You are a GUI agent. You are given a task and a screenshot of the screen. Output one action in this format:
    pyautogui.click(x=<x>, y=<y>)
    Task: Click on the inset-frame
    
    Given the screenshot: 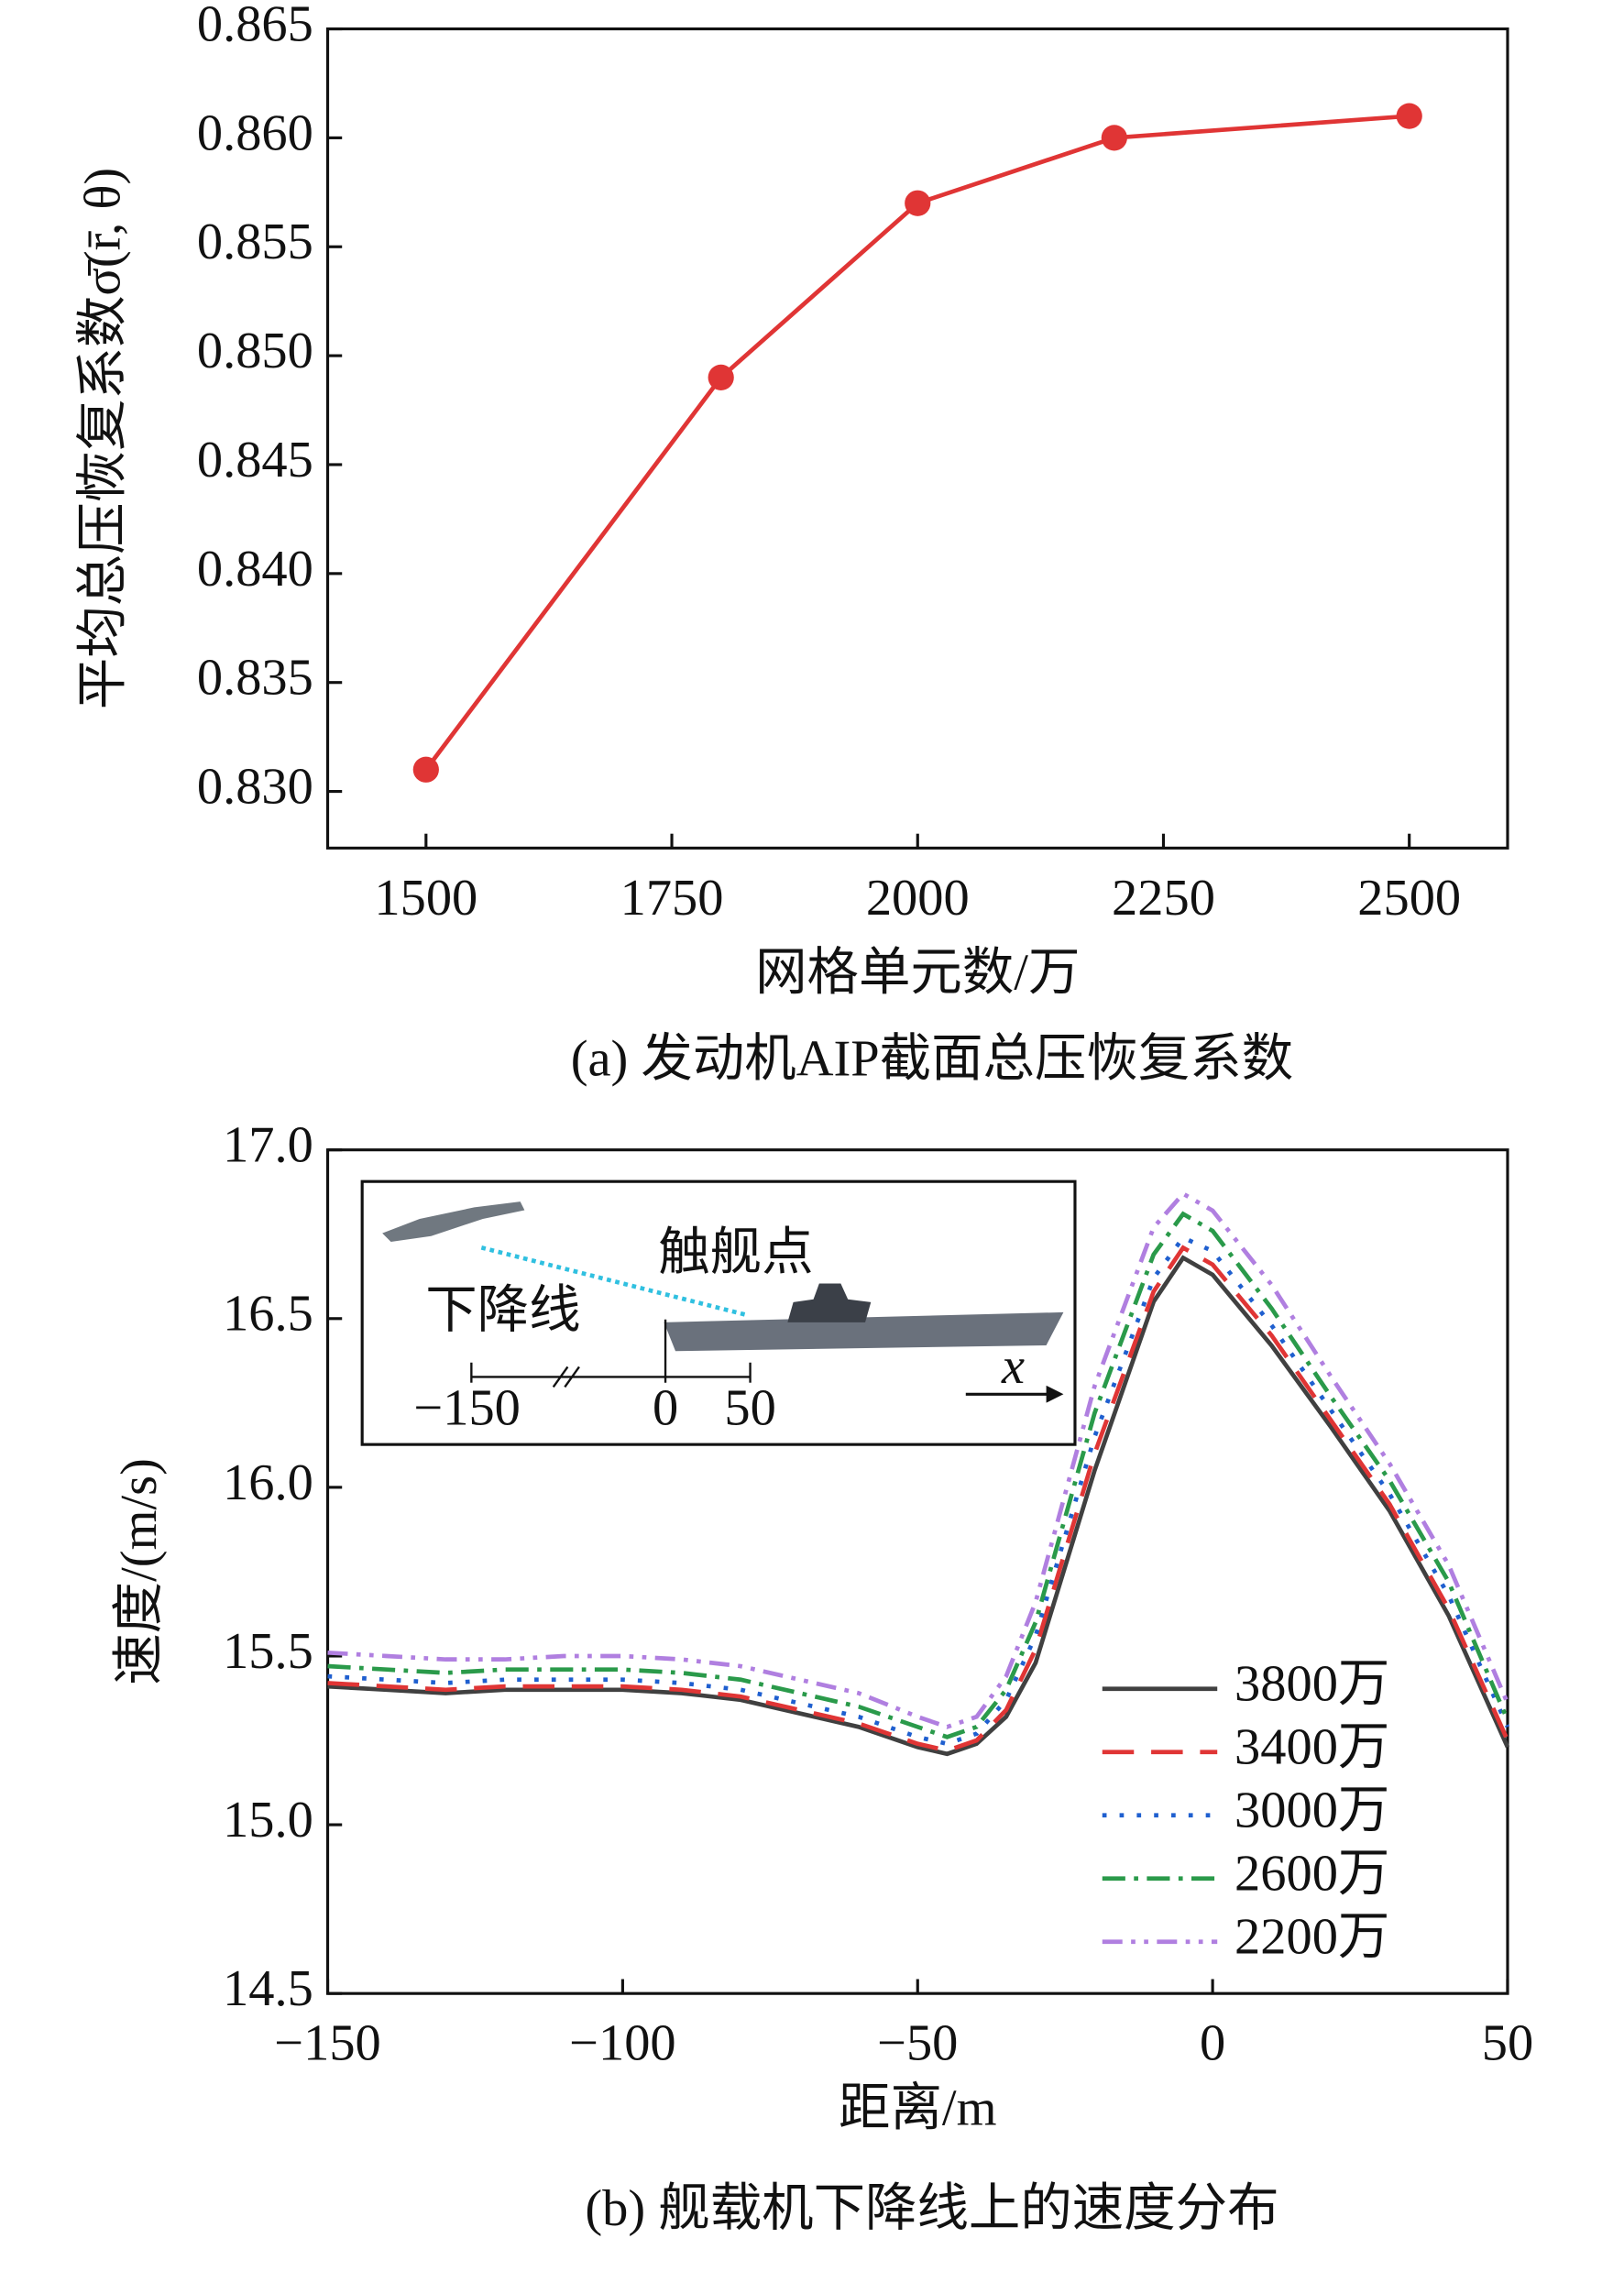 What is the action you would take?
    pyautogui.click(x=718, y=1312)
    